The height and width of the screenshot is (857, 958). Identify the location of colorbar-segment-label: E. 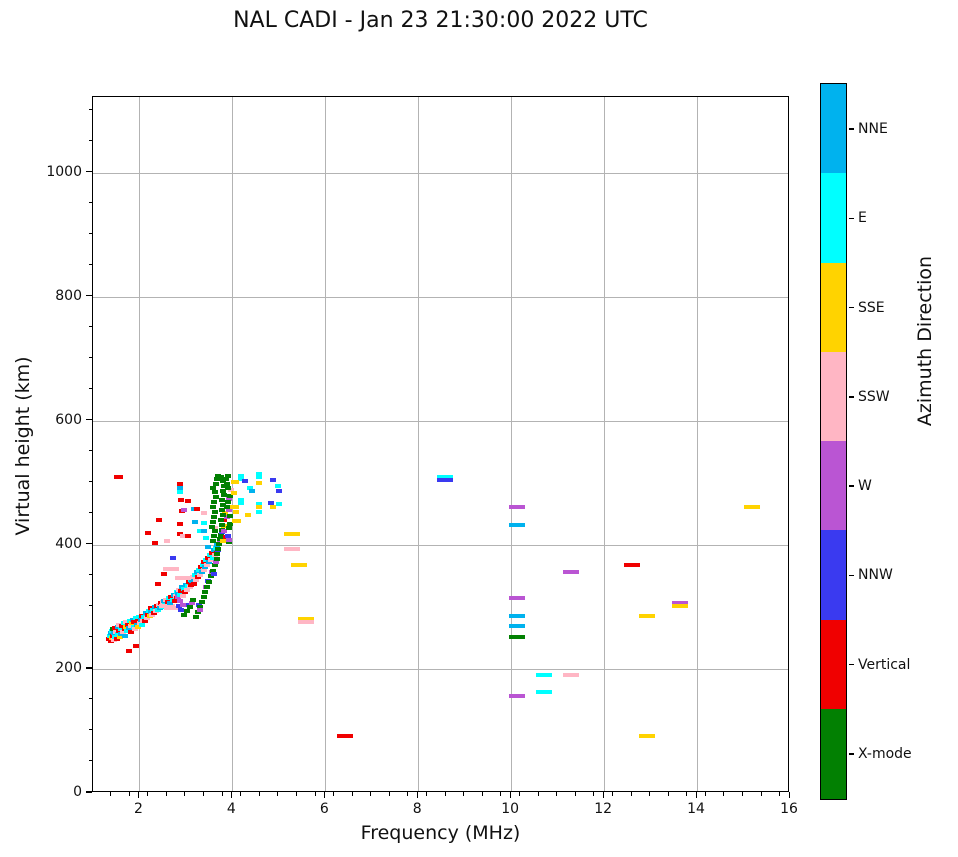
(862, 218).